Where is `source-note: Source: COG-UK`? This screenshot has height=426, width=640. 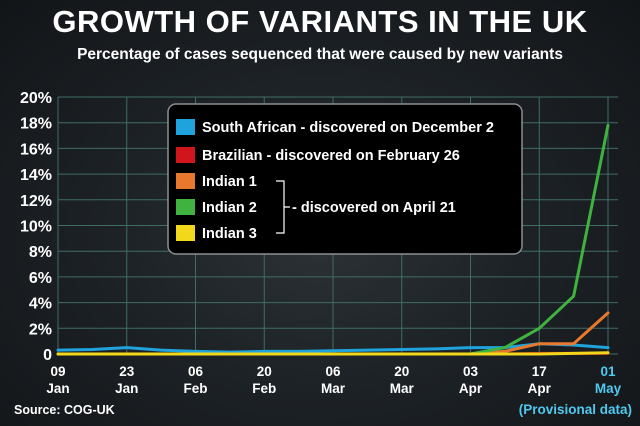
source-note: Source: COG-UK is located at coordinates (64, 410).